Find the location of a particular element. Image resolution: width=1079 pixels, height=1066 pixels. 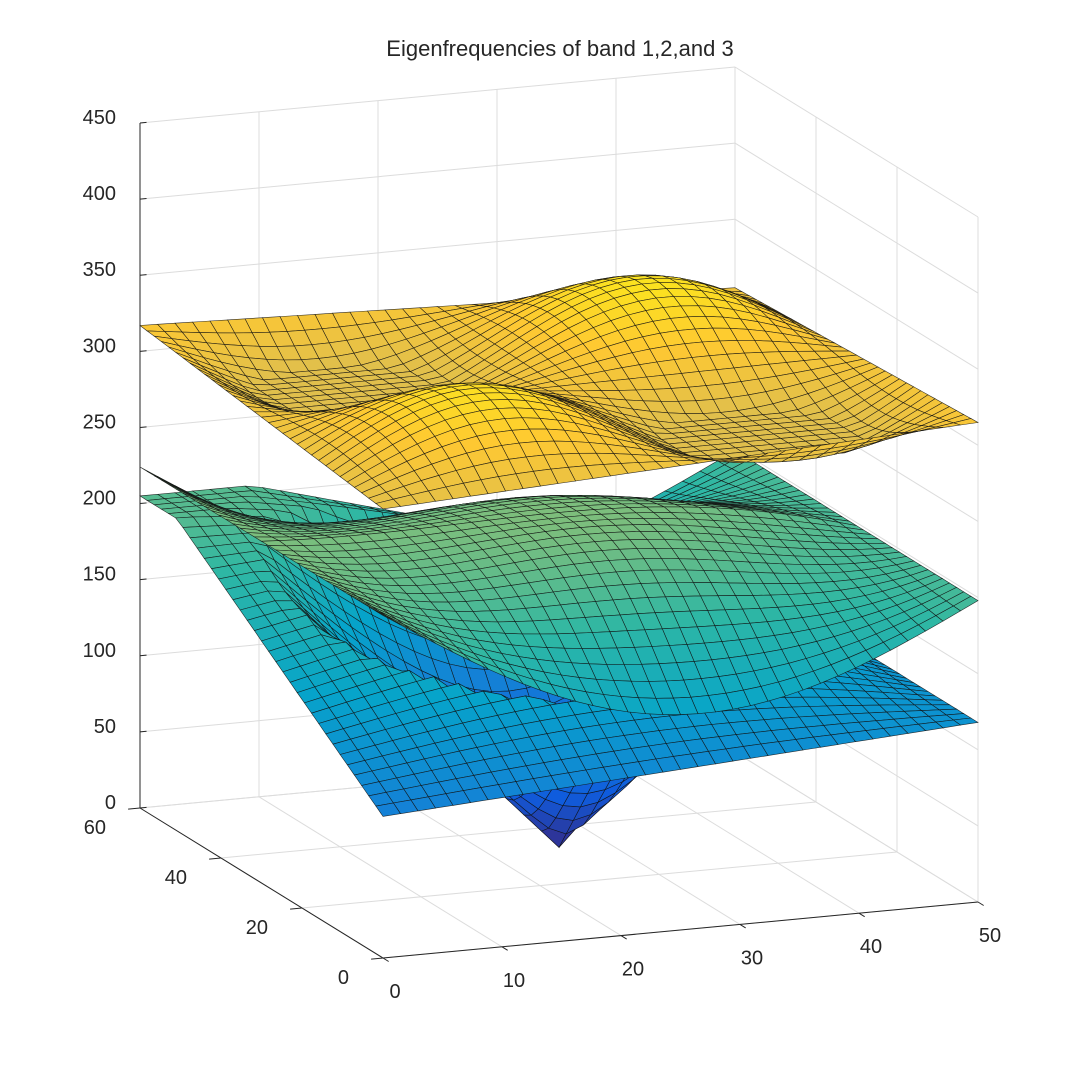

z-tick-label: 100 is located at coordinates (99, 651).